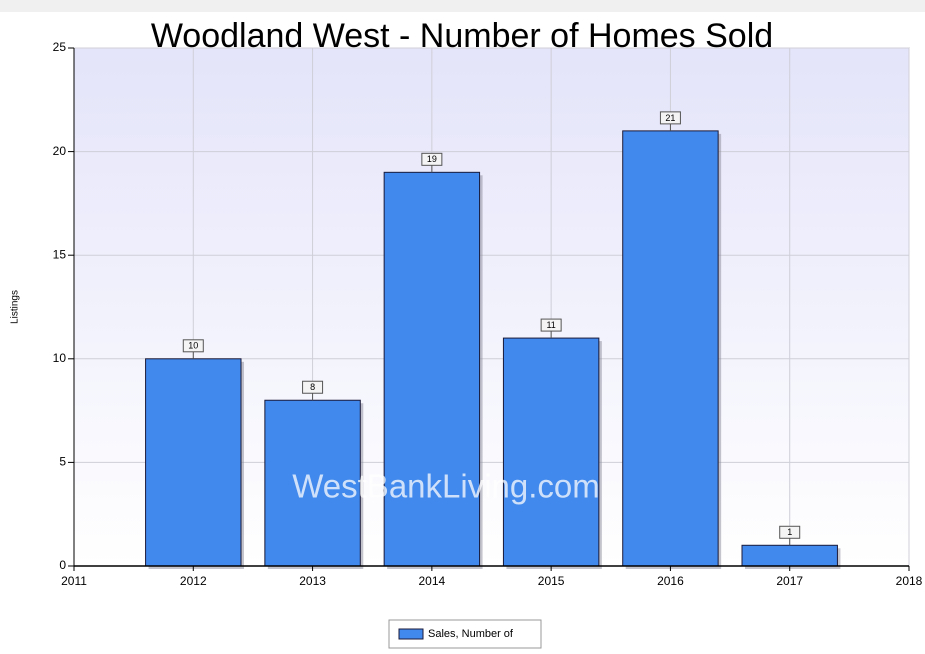 The width and height of the screenshot is (925, 654). Describe the element at coordinates (62, 462) in the screenshot. I see `y-tick-label: 5` at that location.